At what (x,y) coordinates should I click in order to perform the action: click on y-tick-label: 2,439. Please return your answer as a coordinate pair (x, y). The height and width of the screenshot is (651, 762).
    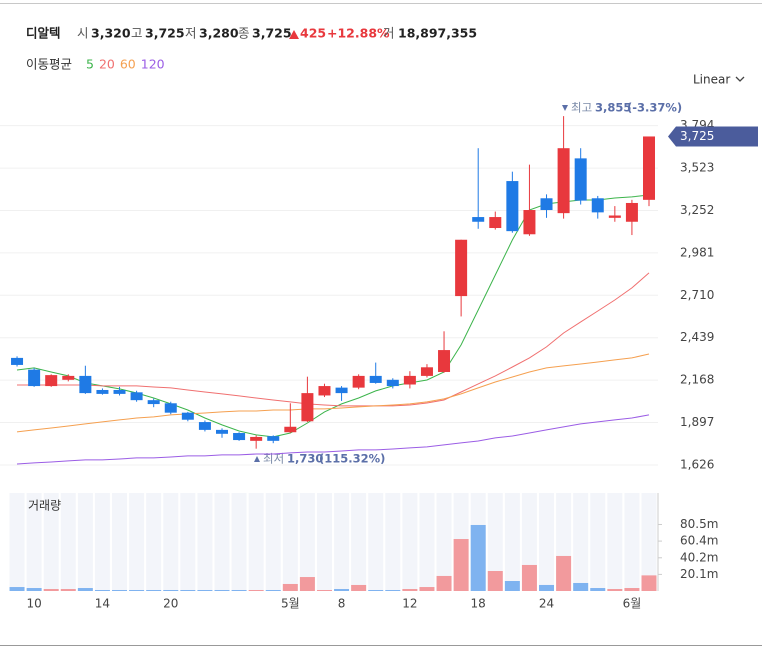
    Looking at the image, I should click on (697, 337).